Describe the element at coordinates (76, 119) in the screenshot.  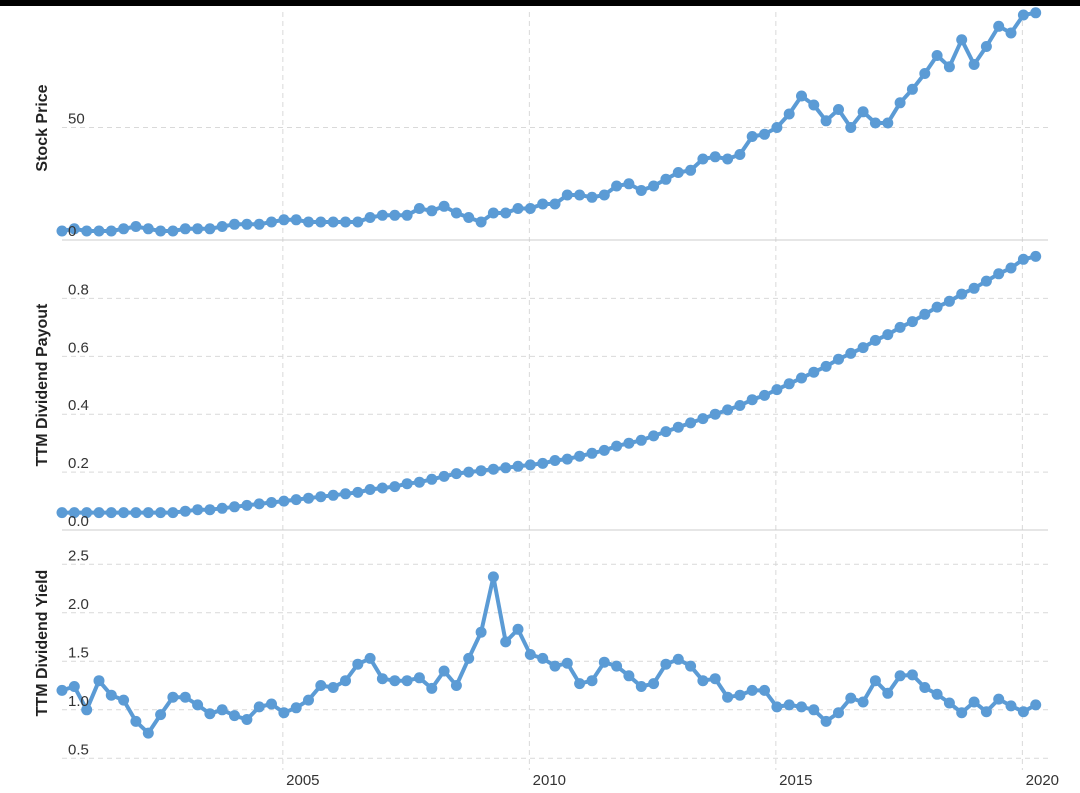
I see `y-tick-label: 50` at that location.